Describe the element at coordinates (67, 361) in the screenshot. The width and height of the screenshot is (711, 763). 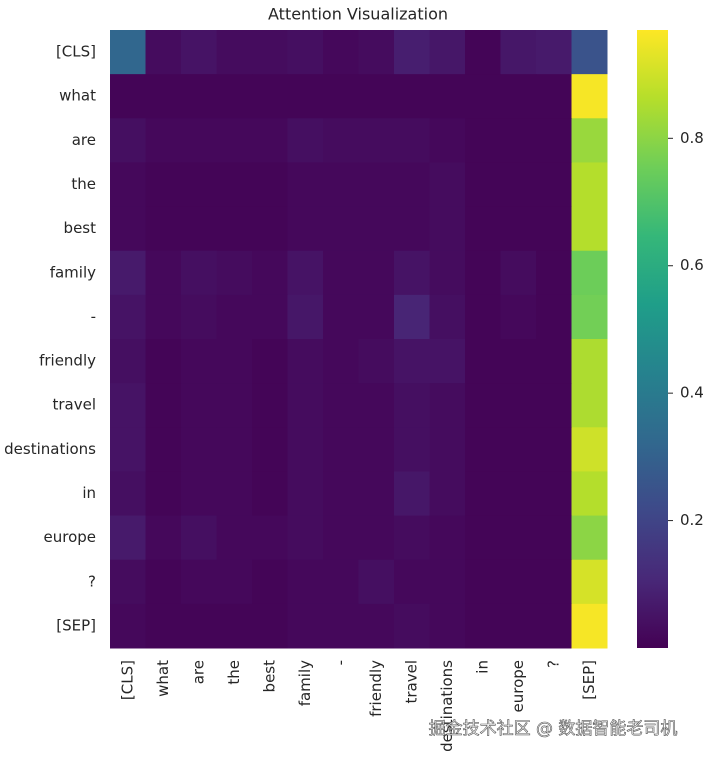
I see `y-tick-label: friendly` at that location.